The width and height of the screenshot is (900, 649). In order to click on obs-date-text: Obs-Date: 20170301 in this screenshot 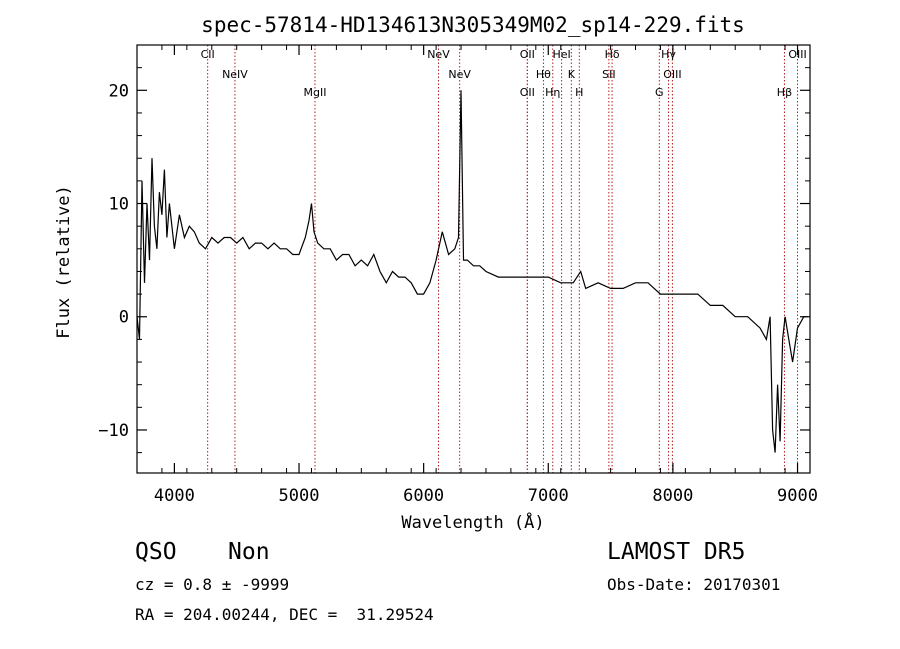, I will do `click(694, 584)`.